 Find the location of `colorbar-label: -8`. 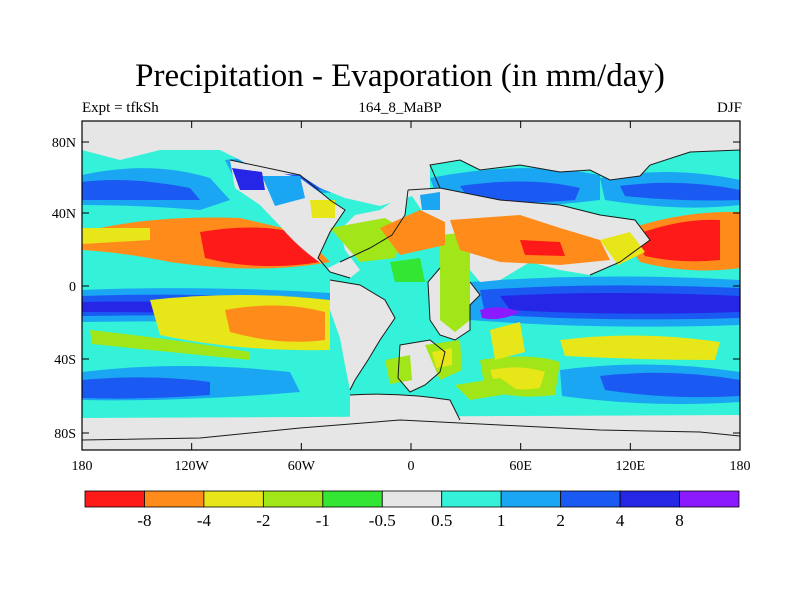

colorbar-label: -8 is located at coordinates (144, 520).